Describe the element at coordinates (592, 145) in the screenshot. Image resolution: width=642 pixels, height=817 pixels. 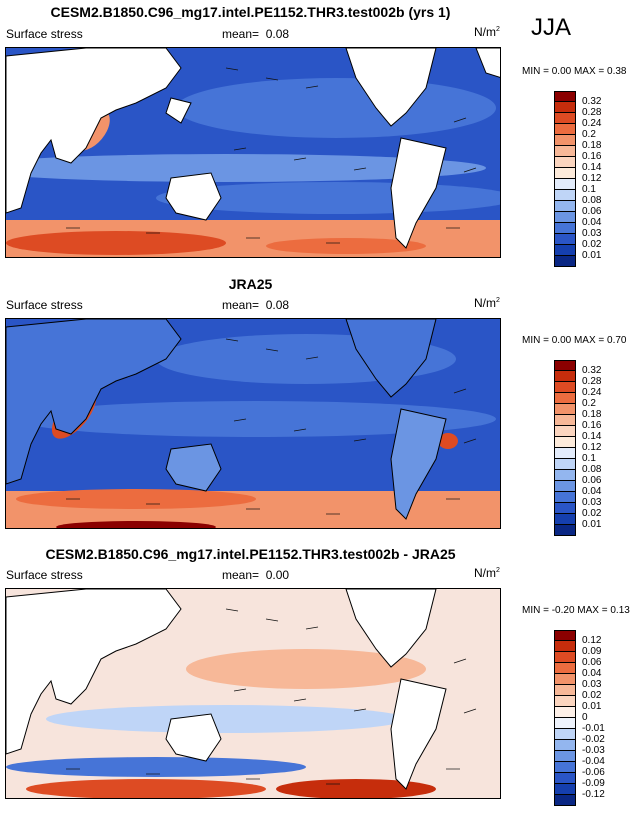
I see `cbar-1-label: 0.18` at that location.